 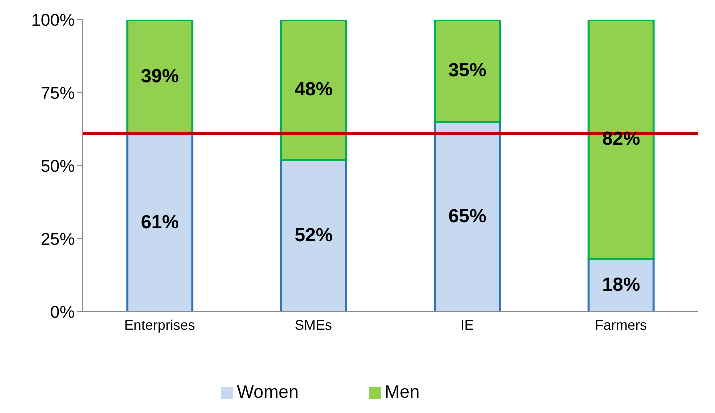 I want to click on data-label: 82%, so click(x=621, y=139).